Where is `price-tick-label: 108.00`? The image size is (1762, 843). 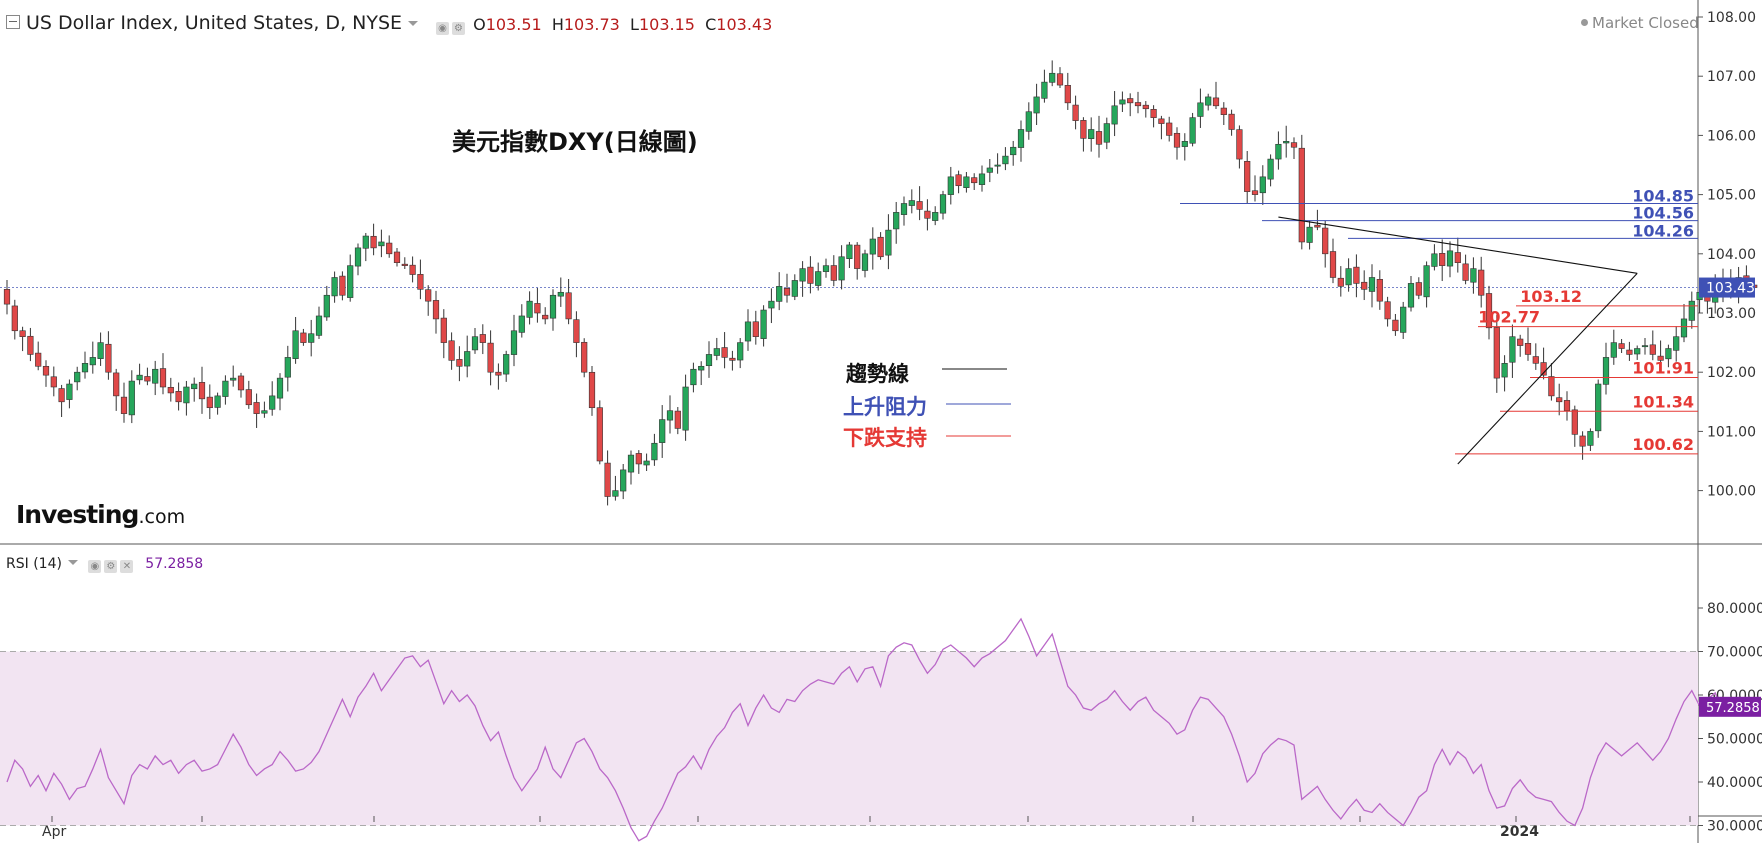 price-tick-label: 108.00 is located at coordinates (1731, 18).